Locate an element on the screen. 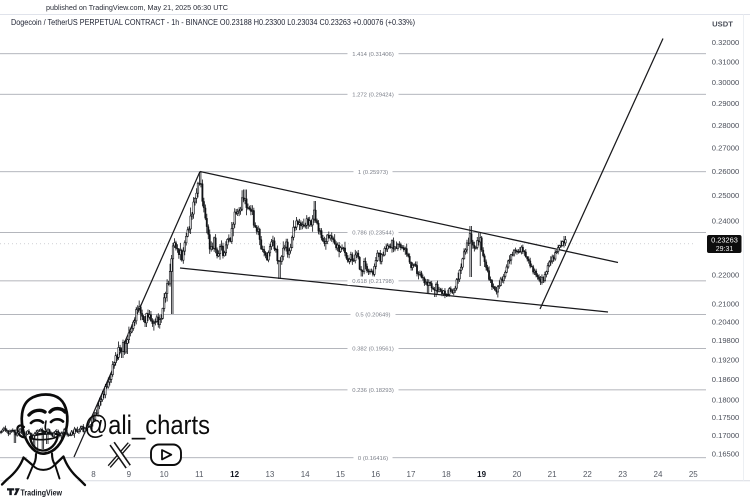 The image size is (750, 501). svg-text: 13 is located at coordinates (269, 474).